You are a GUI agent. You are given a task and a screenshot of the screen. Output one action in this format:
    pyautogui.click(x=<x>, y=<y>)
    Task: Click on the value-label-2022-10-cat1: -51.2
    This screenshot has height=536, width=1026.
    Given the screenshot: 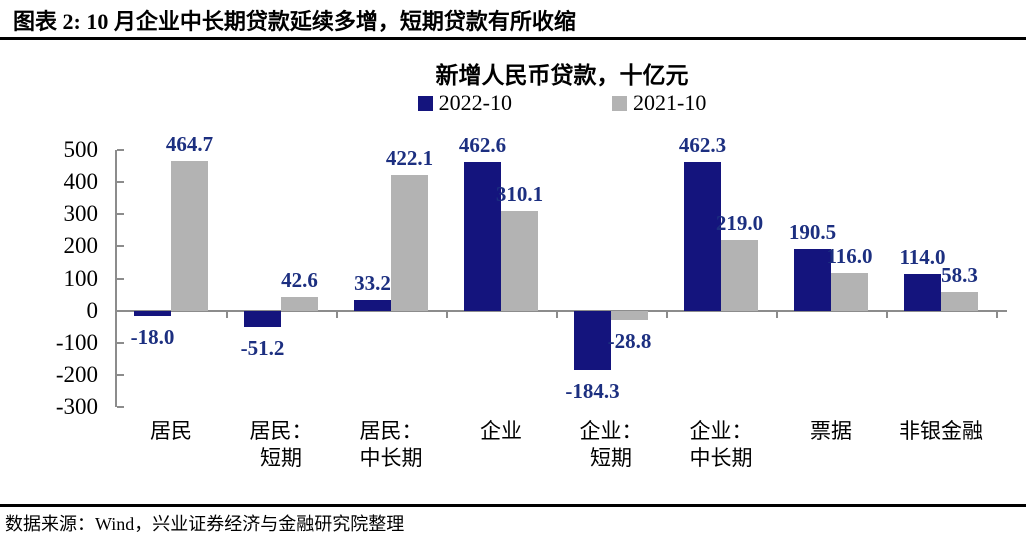 What is the action you would take?
    pyautogui.click(x=262, y=348)
    